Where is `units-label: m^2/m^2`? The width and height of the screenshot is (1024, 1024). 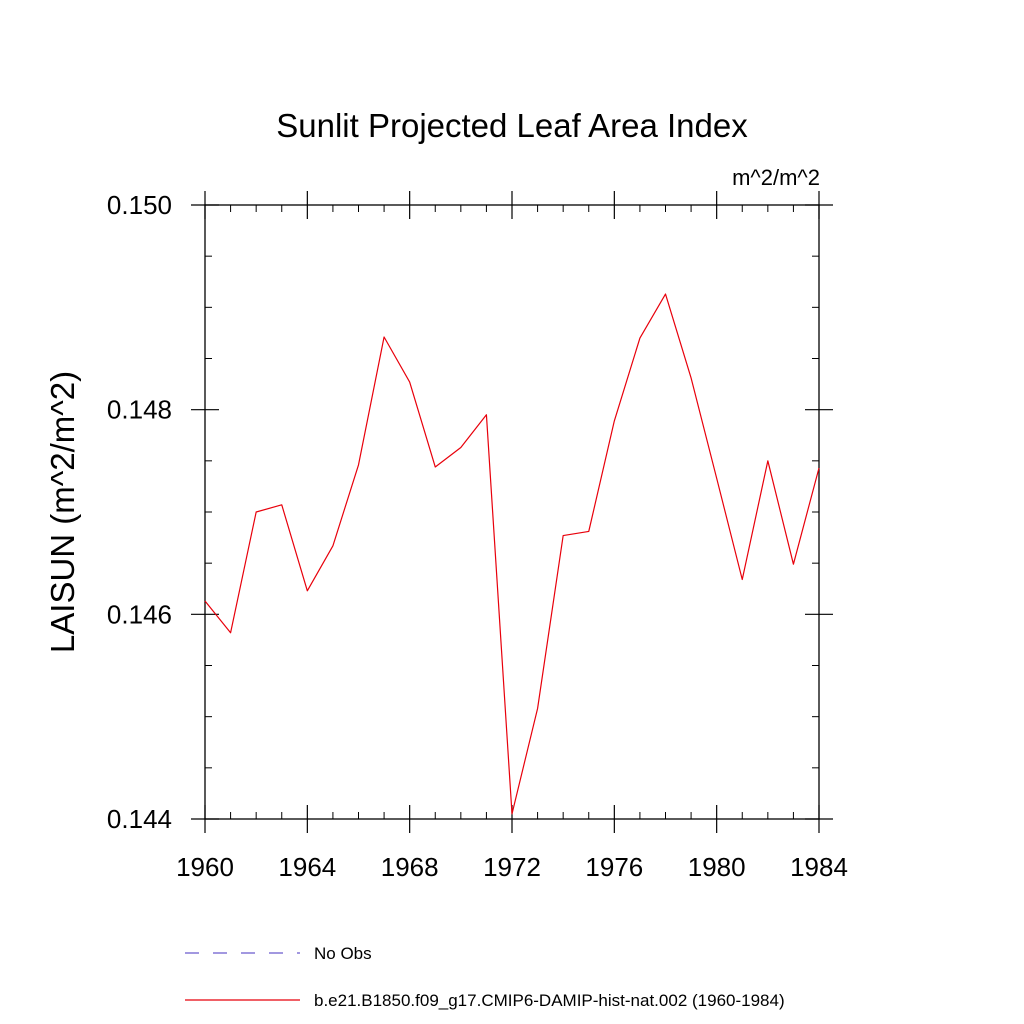 units-label: m^2/m^2 is located at coordinates (776, 177).